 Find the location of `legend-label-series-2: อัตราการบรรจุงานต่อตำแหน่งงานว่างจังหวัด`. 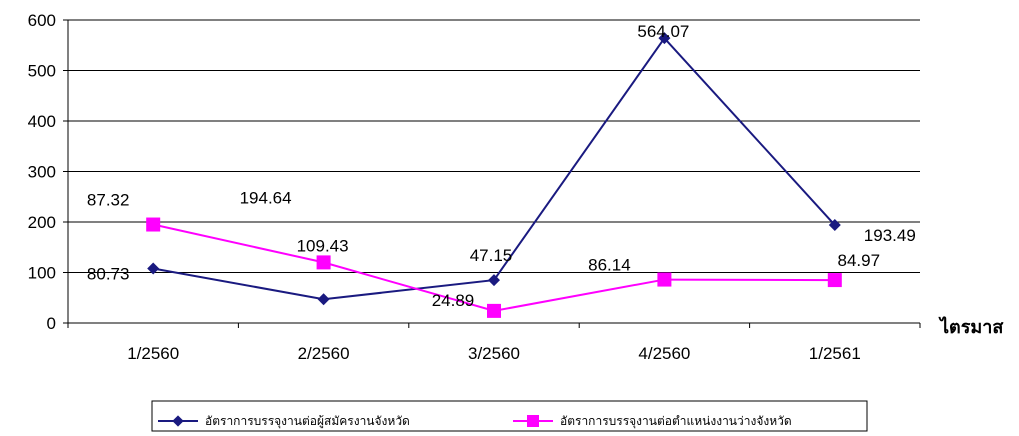

legend-label-series-2: อัตราการบรรจุงานต่อตำแหน่งงานว่างจังหวัด is located at coordinates (676, 421).